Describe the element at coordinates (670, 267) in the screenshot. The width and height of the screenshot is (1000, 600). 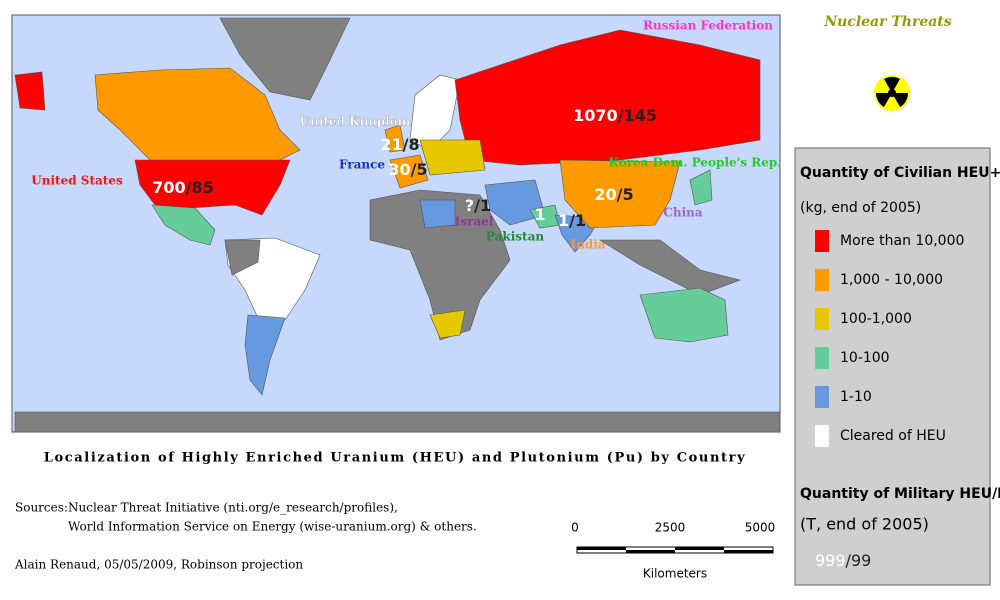
I see `southeast-asia` at that location.